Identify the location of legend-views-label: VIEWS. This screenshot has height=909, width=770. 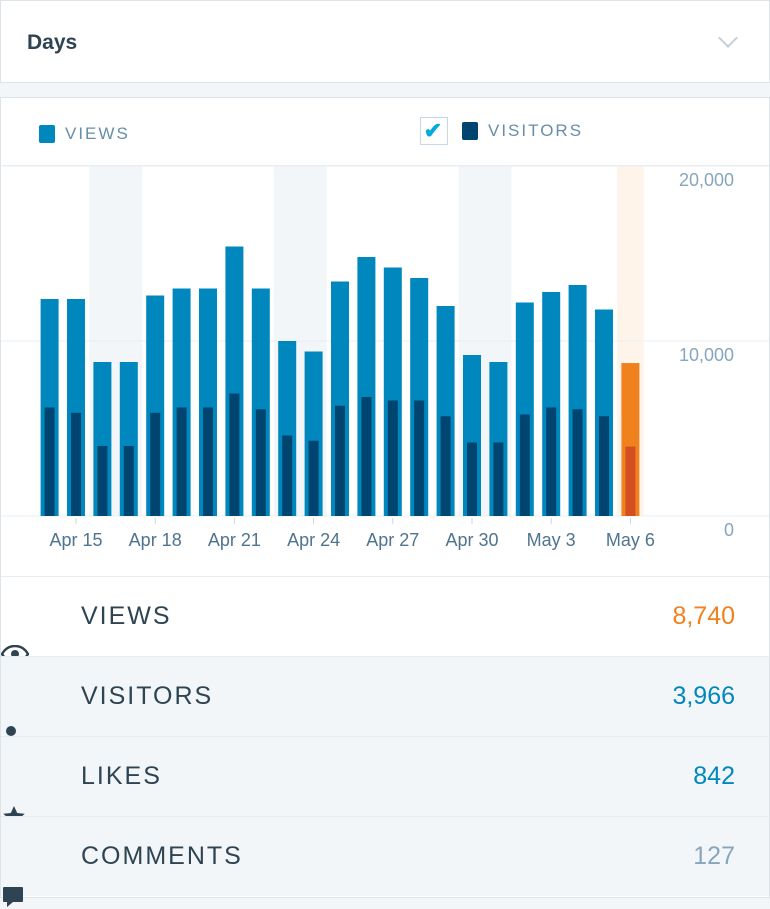
(97, 133).